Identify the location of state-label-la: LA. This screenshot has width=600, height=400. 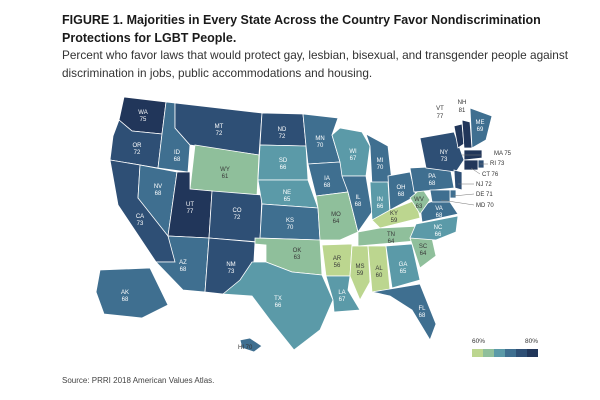
(341, 293).